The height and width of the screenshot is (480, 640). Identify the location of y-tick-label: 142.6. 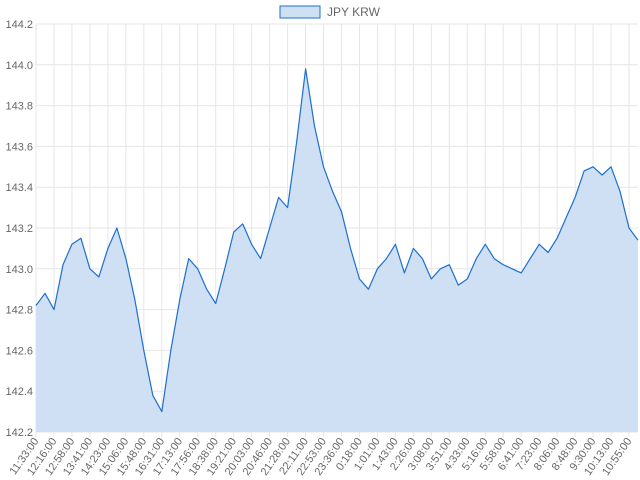
(19, 351).